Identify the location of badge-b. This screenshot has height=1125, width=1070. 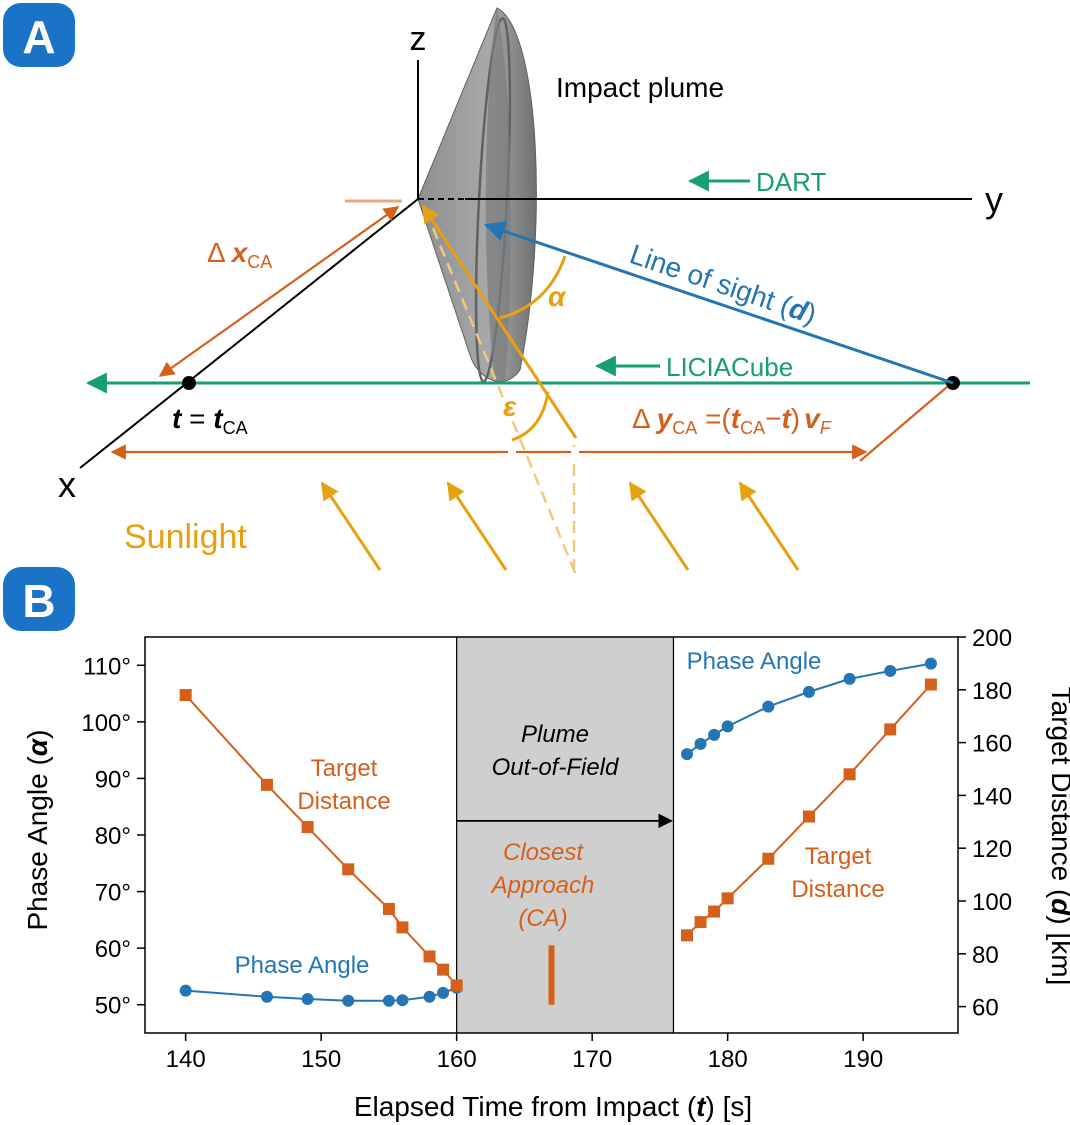
(39, 599).